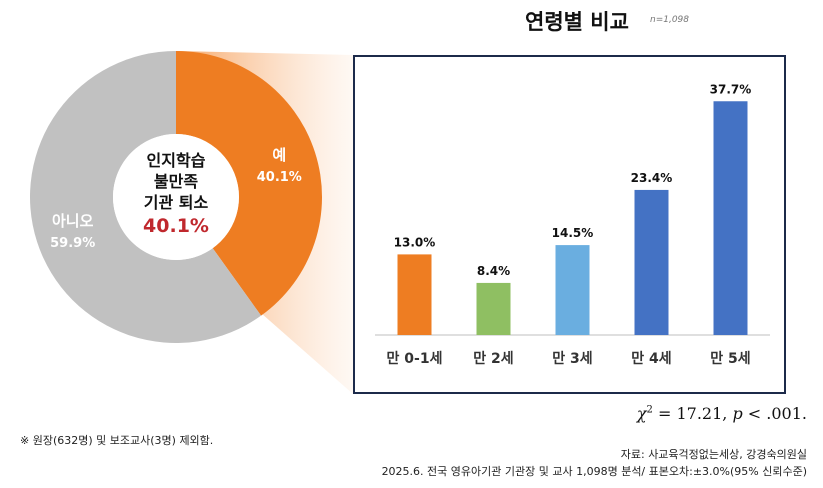 The image size is (823, 488). What do you see at coordinates (176, 181) in the screenshot?
I see `donut-center-line: 불만족` at bounding box center [176, 181].